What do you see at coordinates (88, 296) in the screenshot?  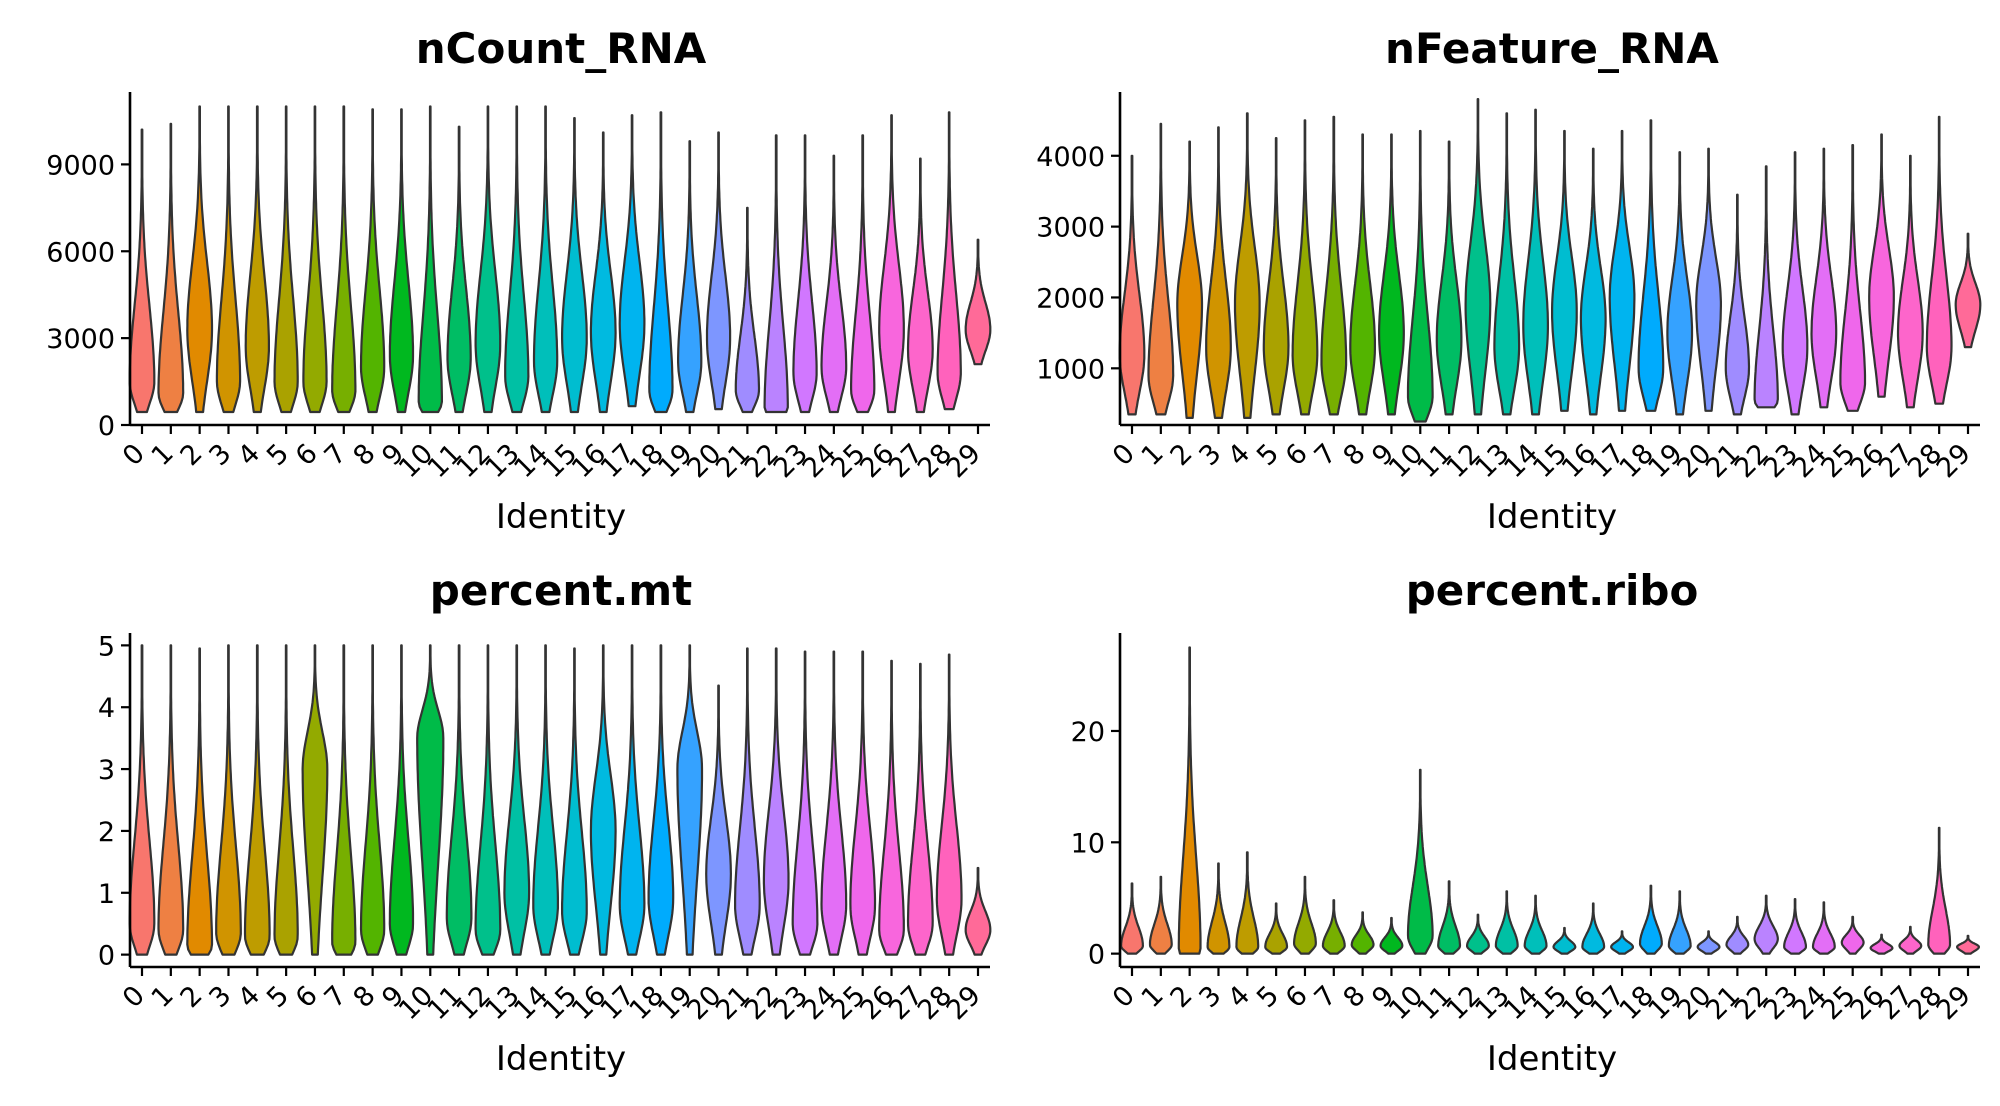 I see `y-ticks: 0 3000 6000 9000` at bounding box center [88, 296].